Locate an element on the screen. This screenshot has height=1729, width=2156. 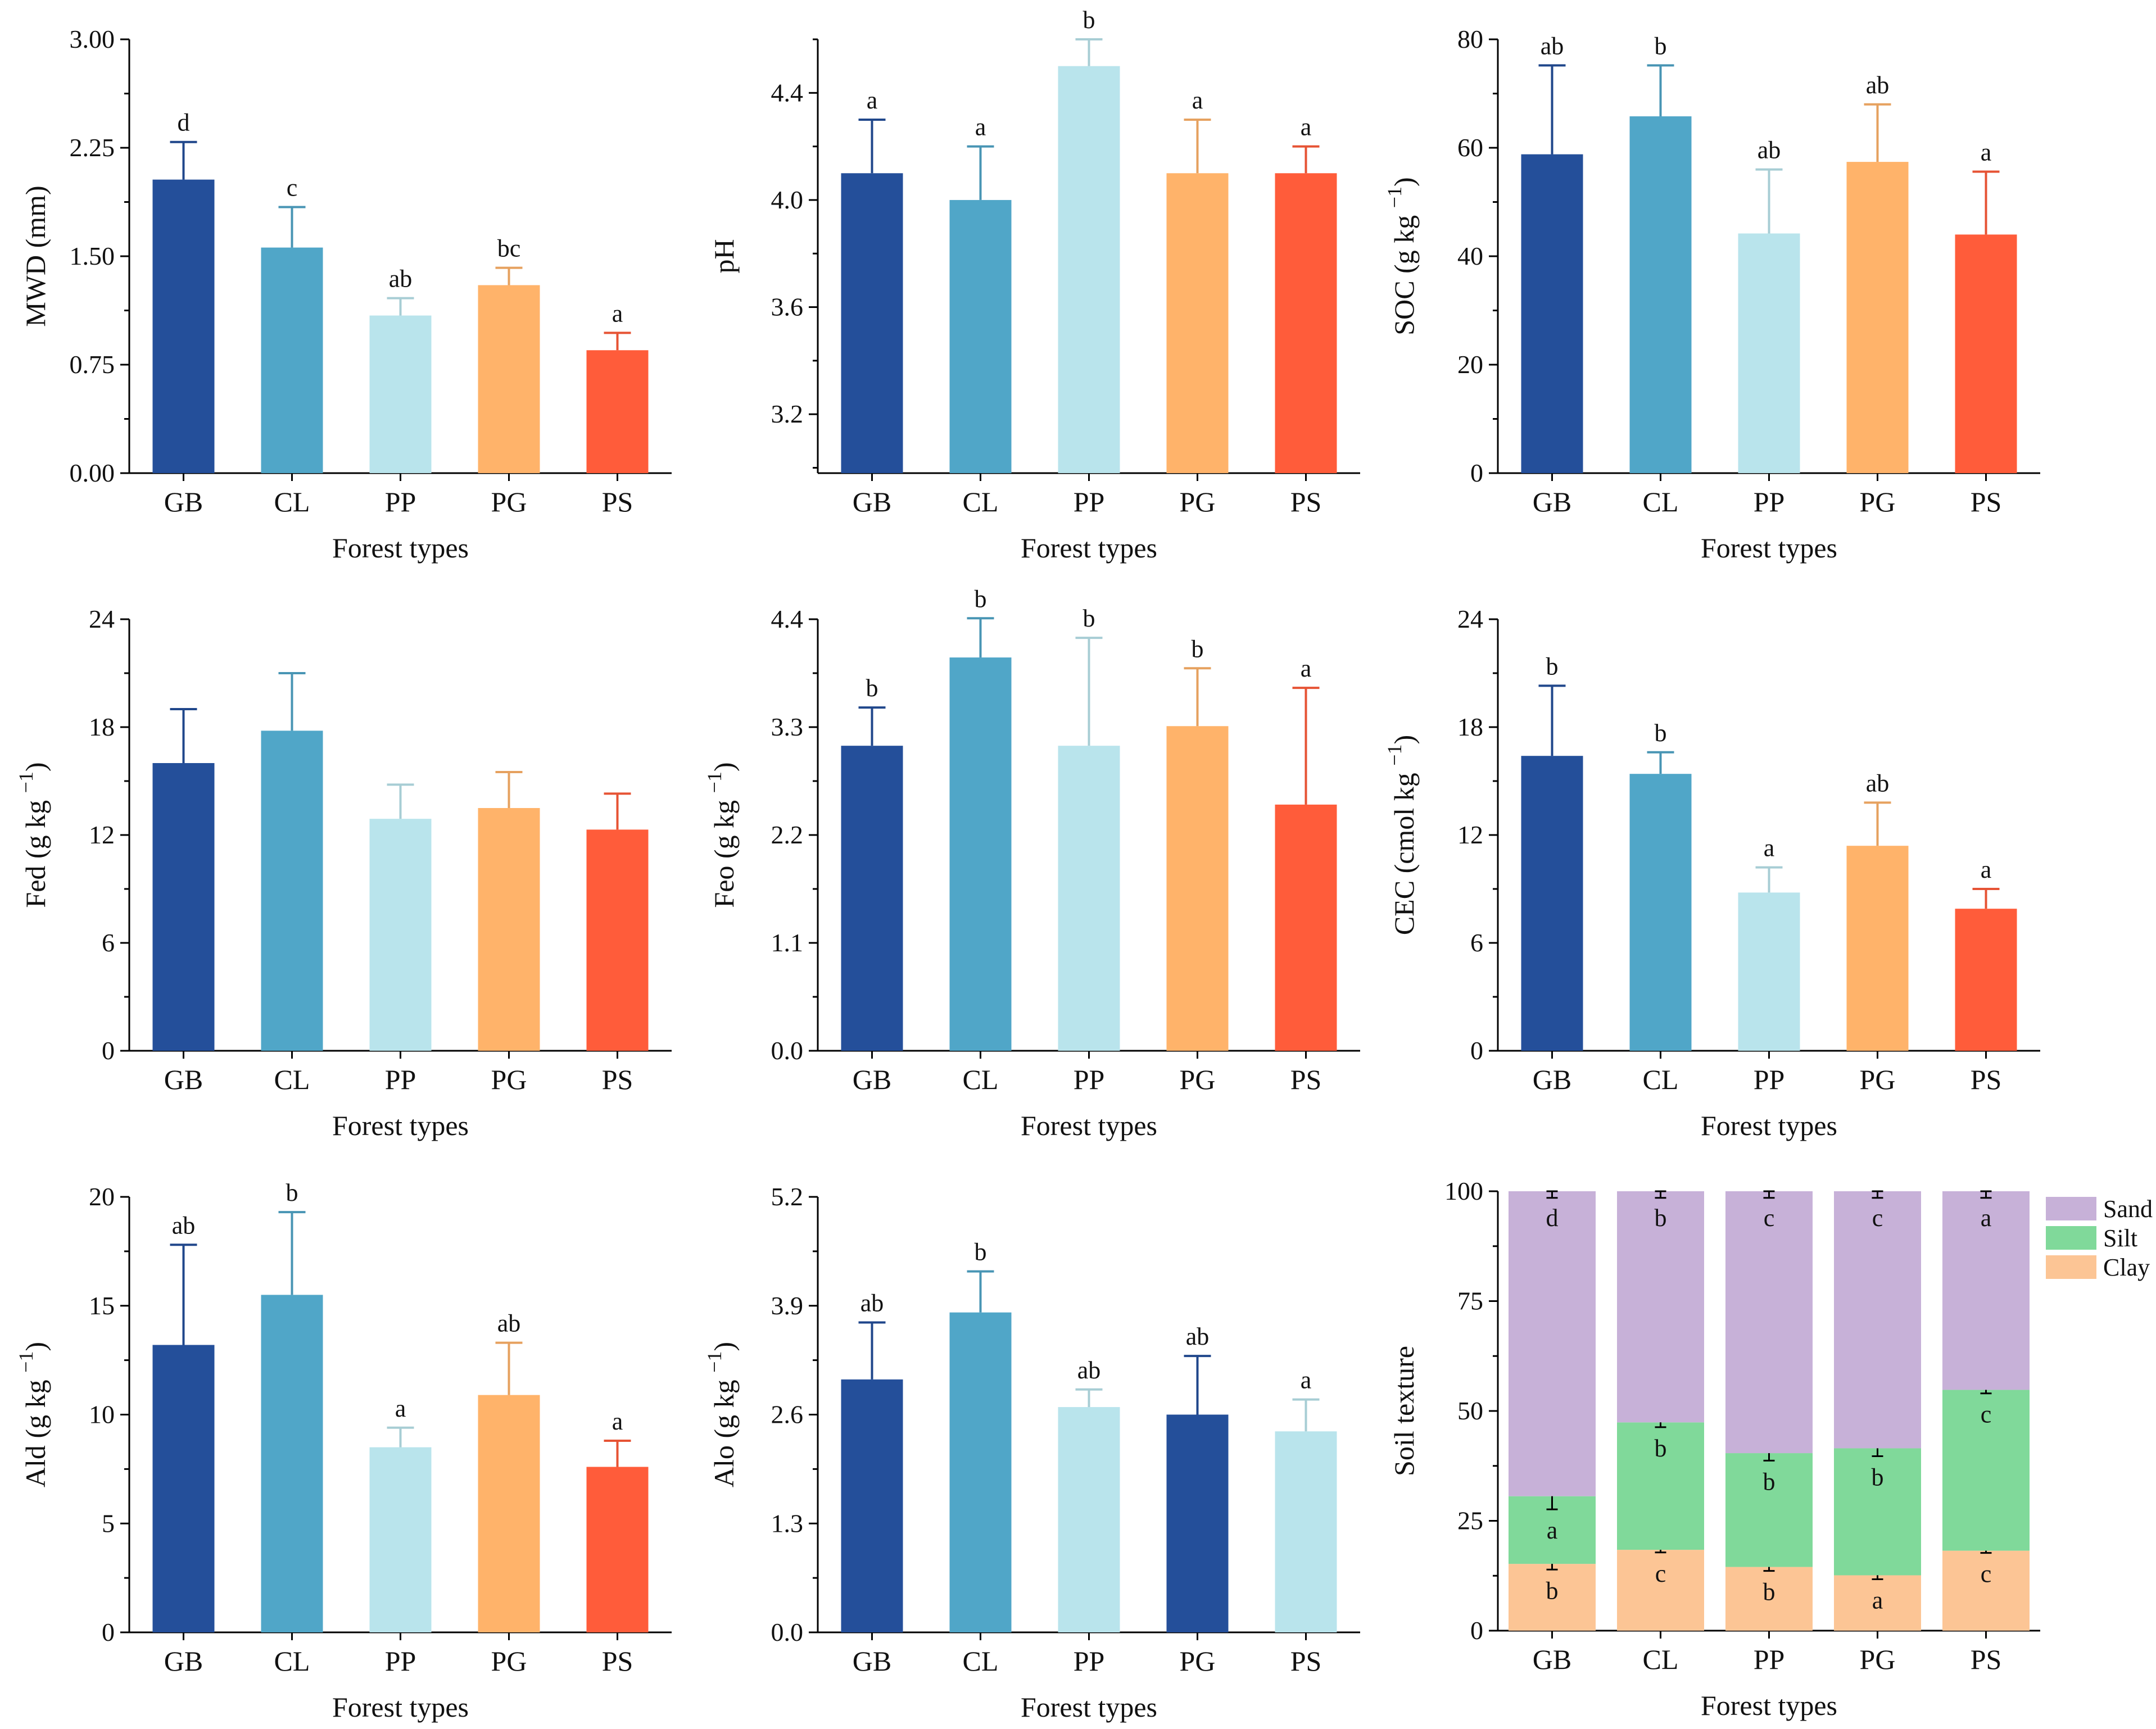
y-axis-title: SOC (g kg −1) is located at coordinates (1401, 256).